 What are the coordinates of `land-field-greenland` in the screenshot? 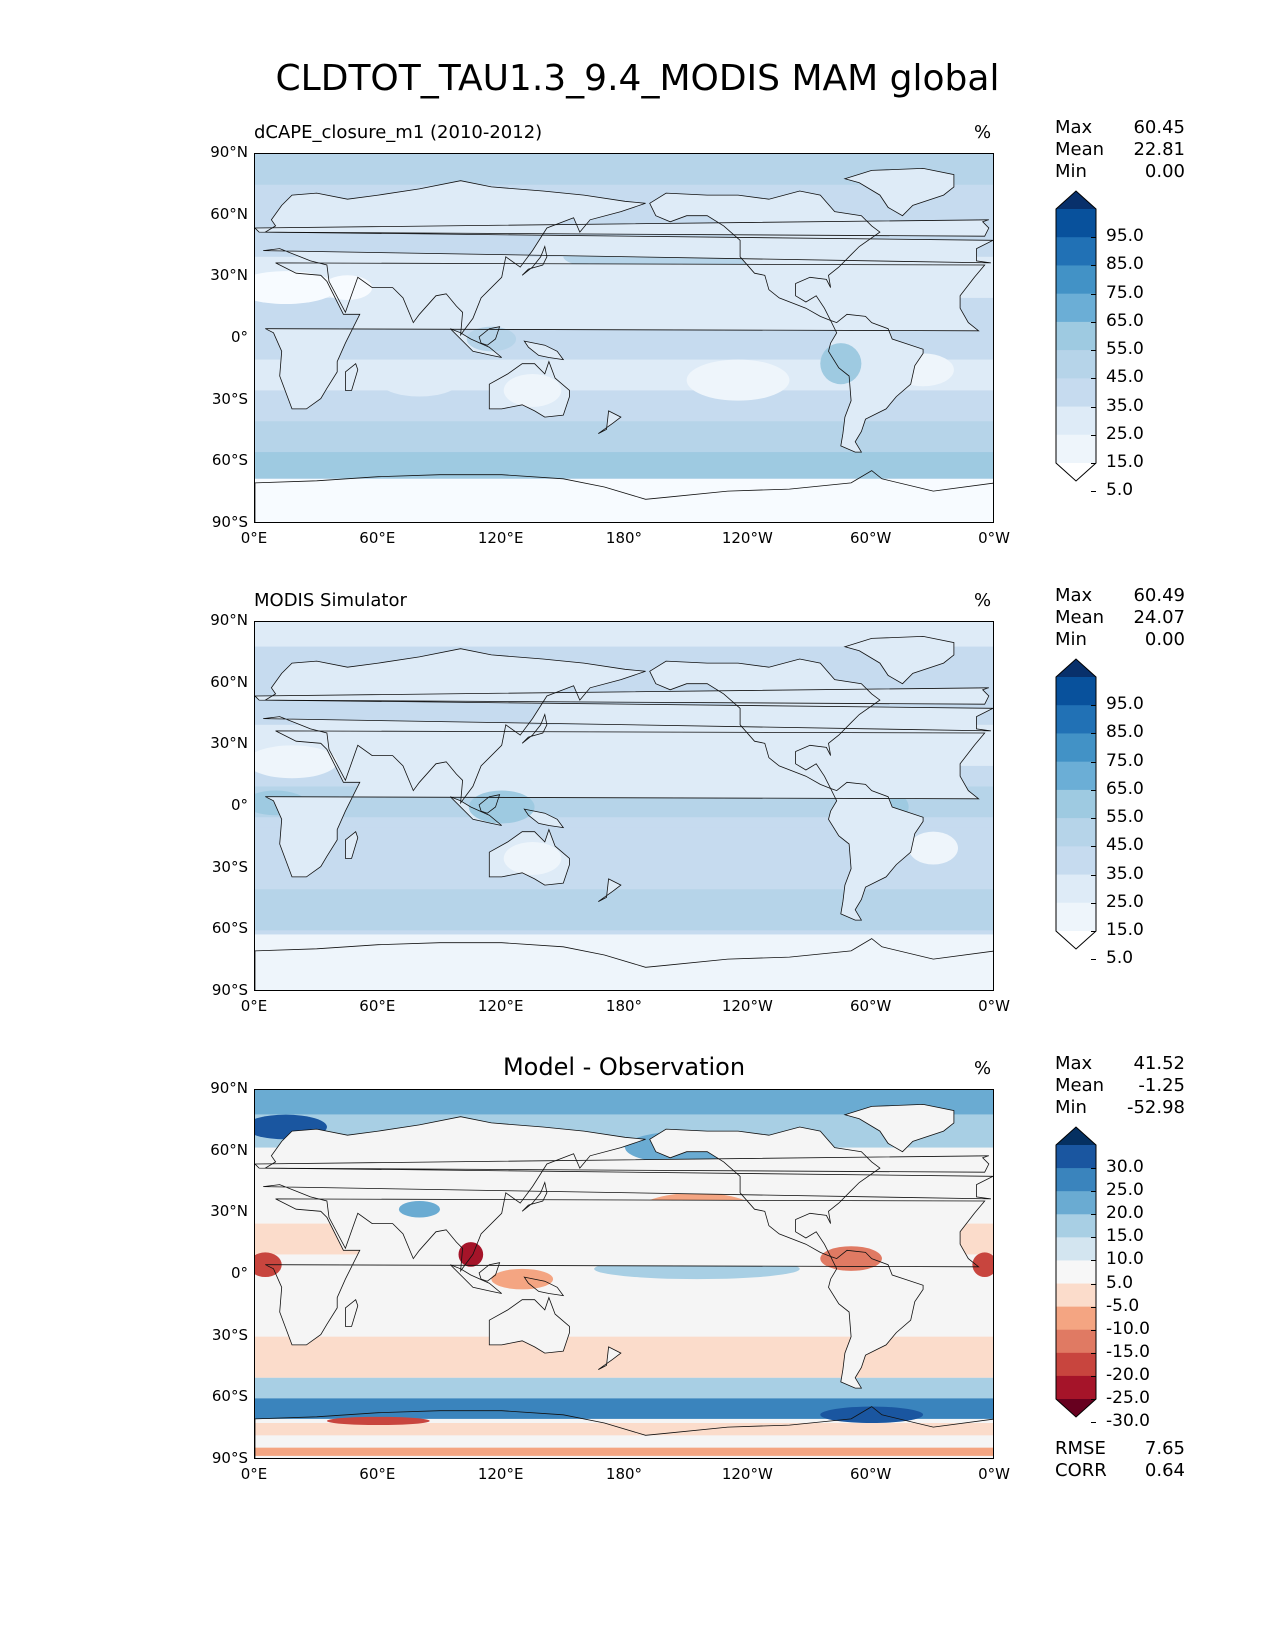 It's located at (899, 660).